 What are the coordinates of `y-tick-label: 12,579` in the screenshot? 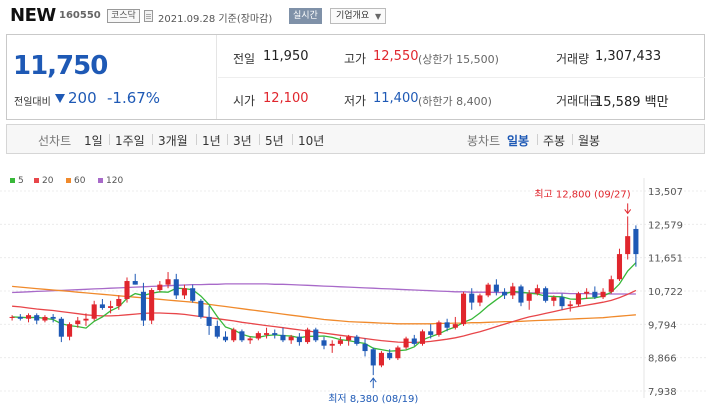 It's located at (665, 225).